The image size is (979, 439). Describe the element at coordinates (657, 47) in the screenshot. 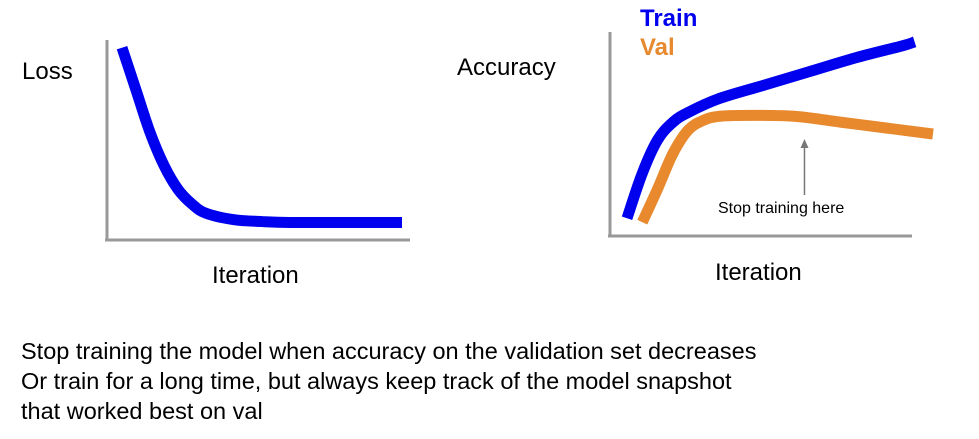

I see `legend-val: Val` at that location.